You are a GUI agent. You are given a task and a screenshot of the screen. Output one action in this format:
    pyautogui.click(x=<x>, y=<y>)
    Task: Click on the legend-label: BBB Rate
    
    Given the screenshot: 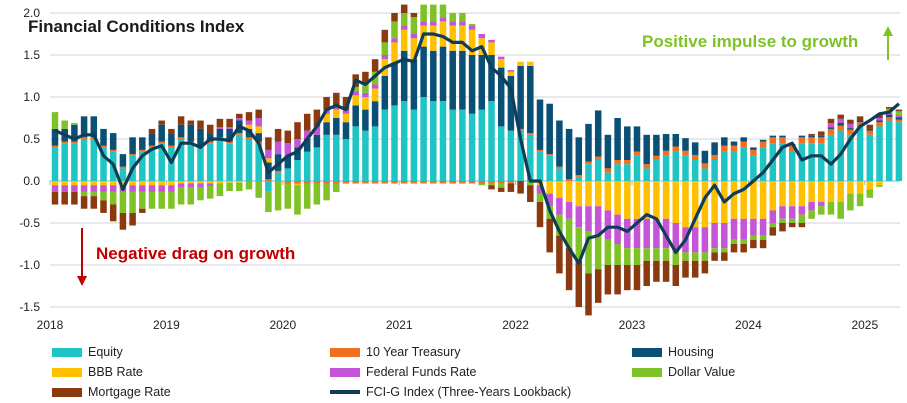 What is the action you would take?
    pyautogui.click(x=115, y=372)
    